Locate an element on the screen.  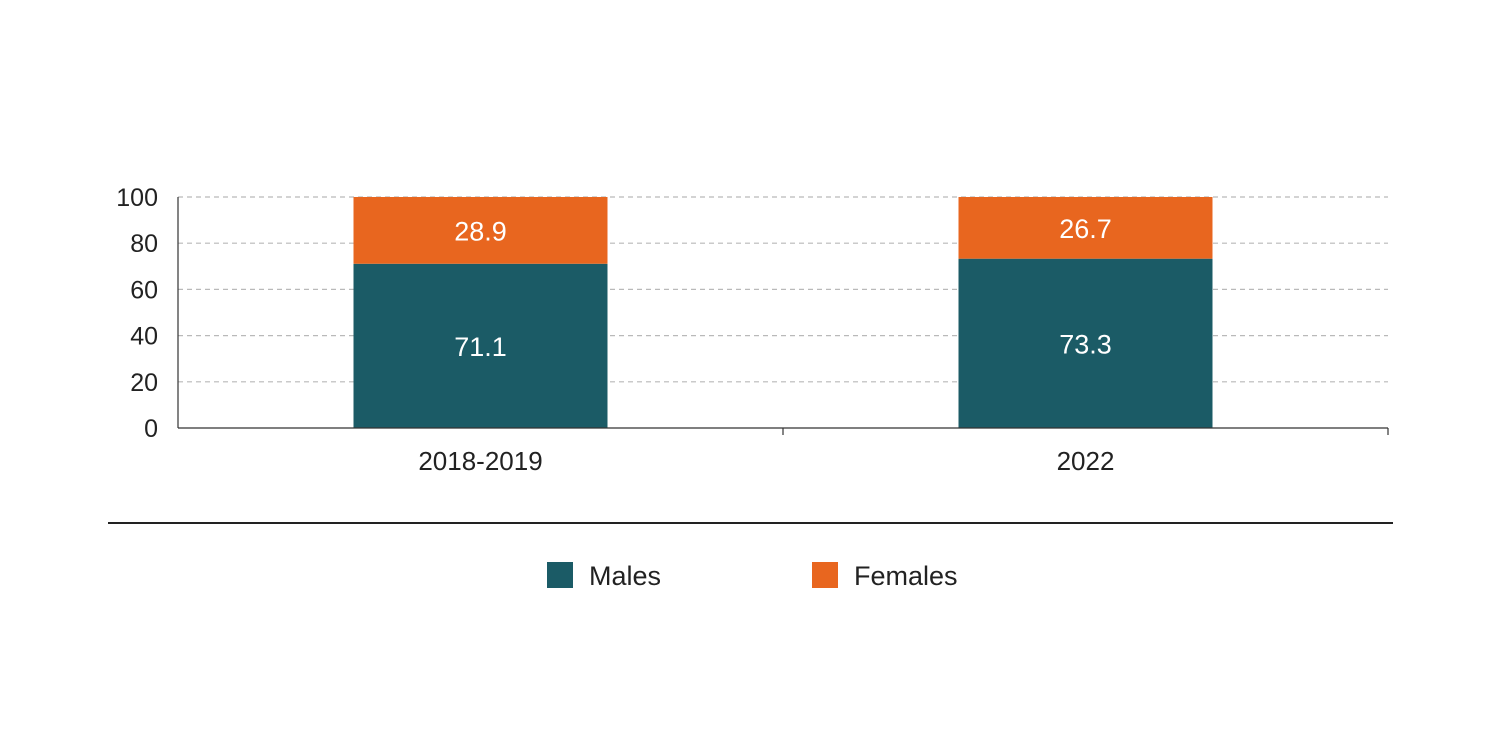
y-tick-label: 0 is located at coordinates (151, 429).